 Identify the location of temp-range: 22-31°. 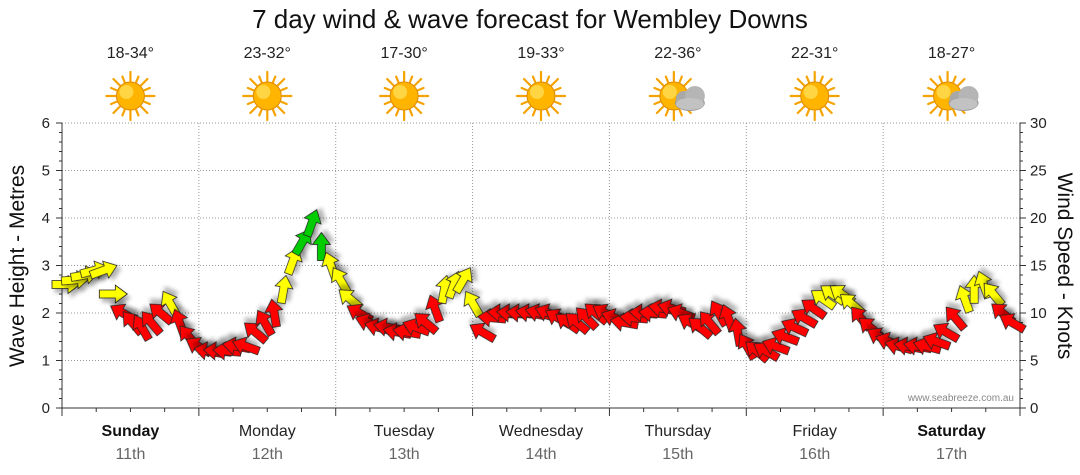
(814, 53).